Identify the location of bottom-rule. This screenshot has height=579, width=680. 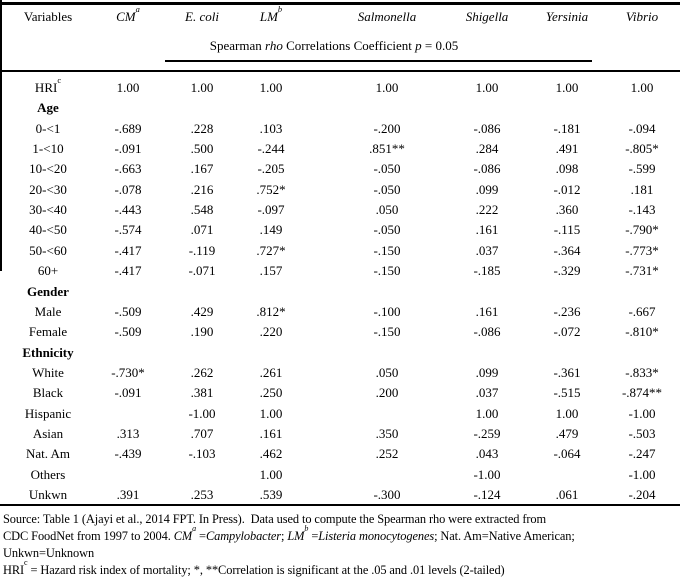
(340, 505).